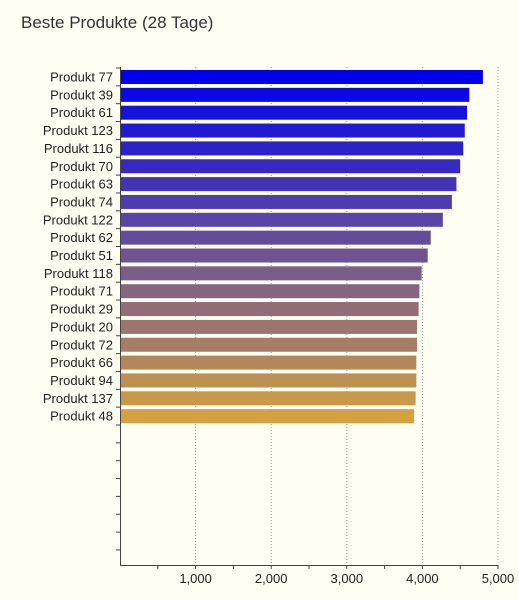 The height and width of the screenshot is (600, 519). What do you see at coordinates (81, 112) in the screenshot?
I see `category-label: Produkt 61` at bounding box center [81, 112].